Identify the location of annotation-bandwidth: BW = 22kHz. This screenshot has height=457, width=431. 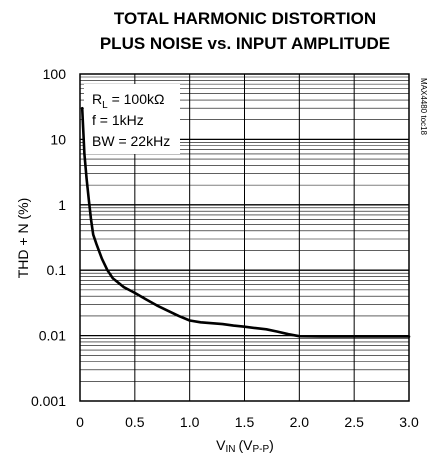
(131, 141).